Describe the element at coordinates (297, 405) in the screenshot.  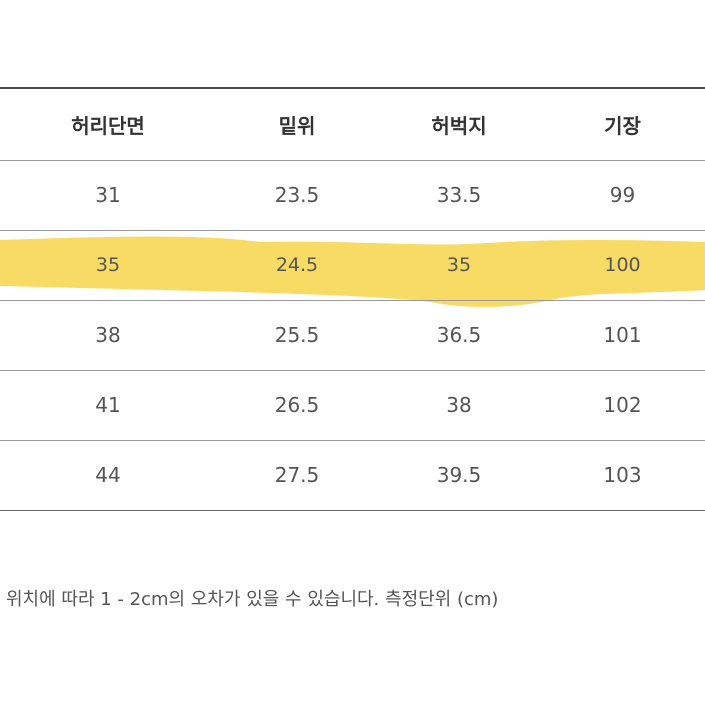
I see `cell-rise: 26.5` at that location.